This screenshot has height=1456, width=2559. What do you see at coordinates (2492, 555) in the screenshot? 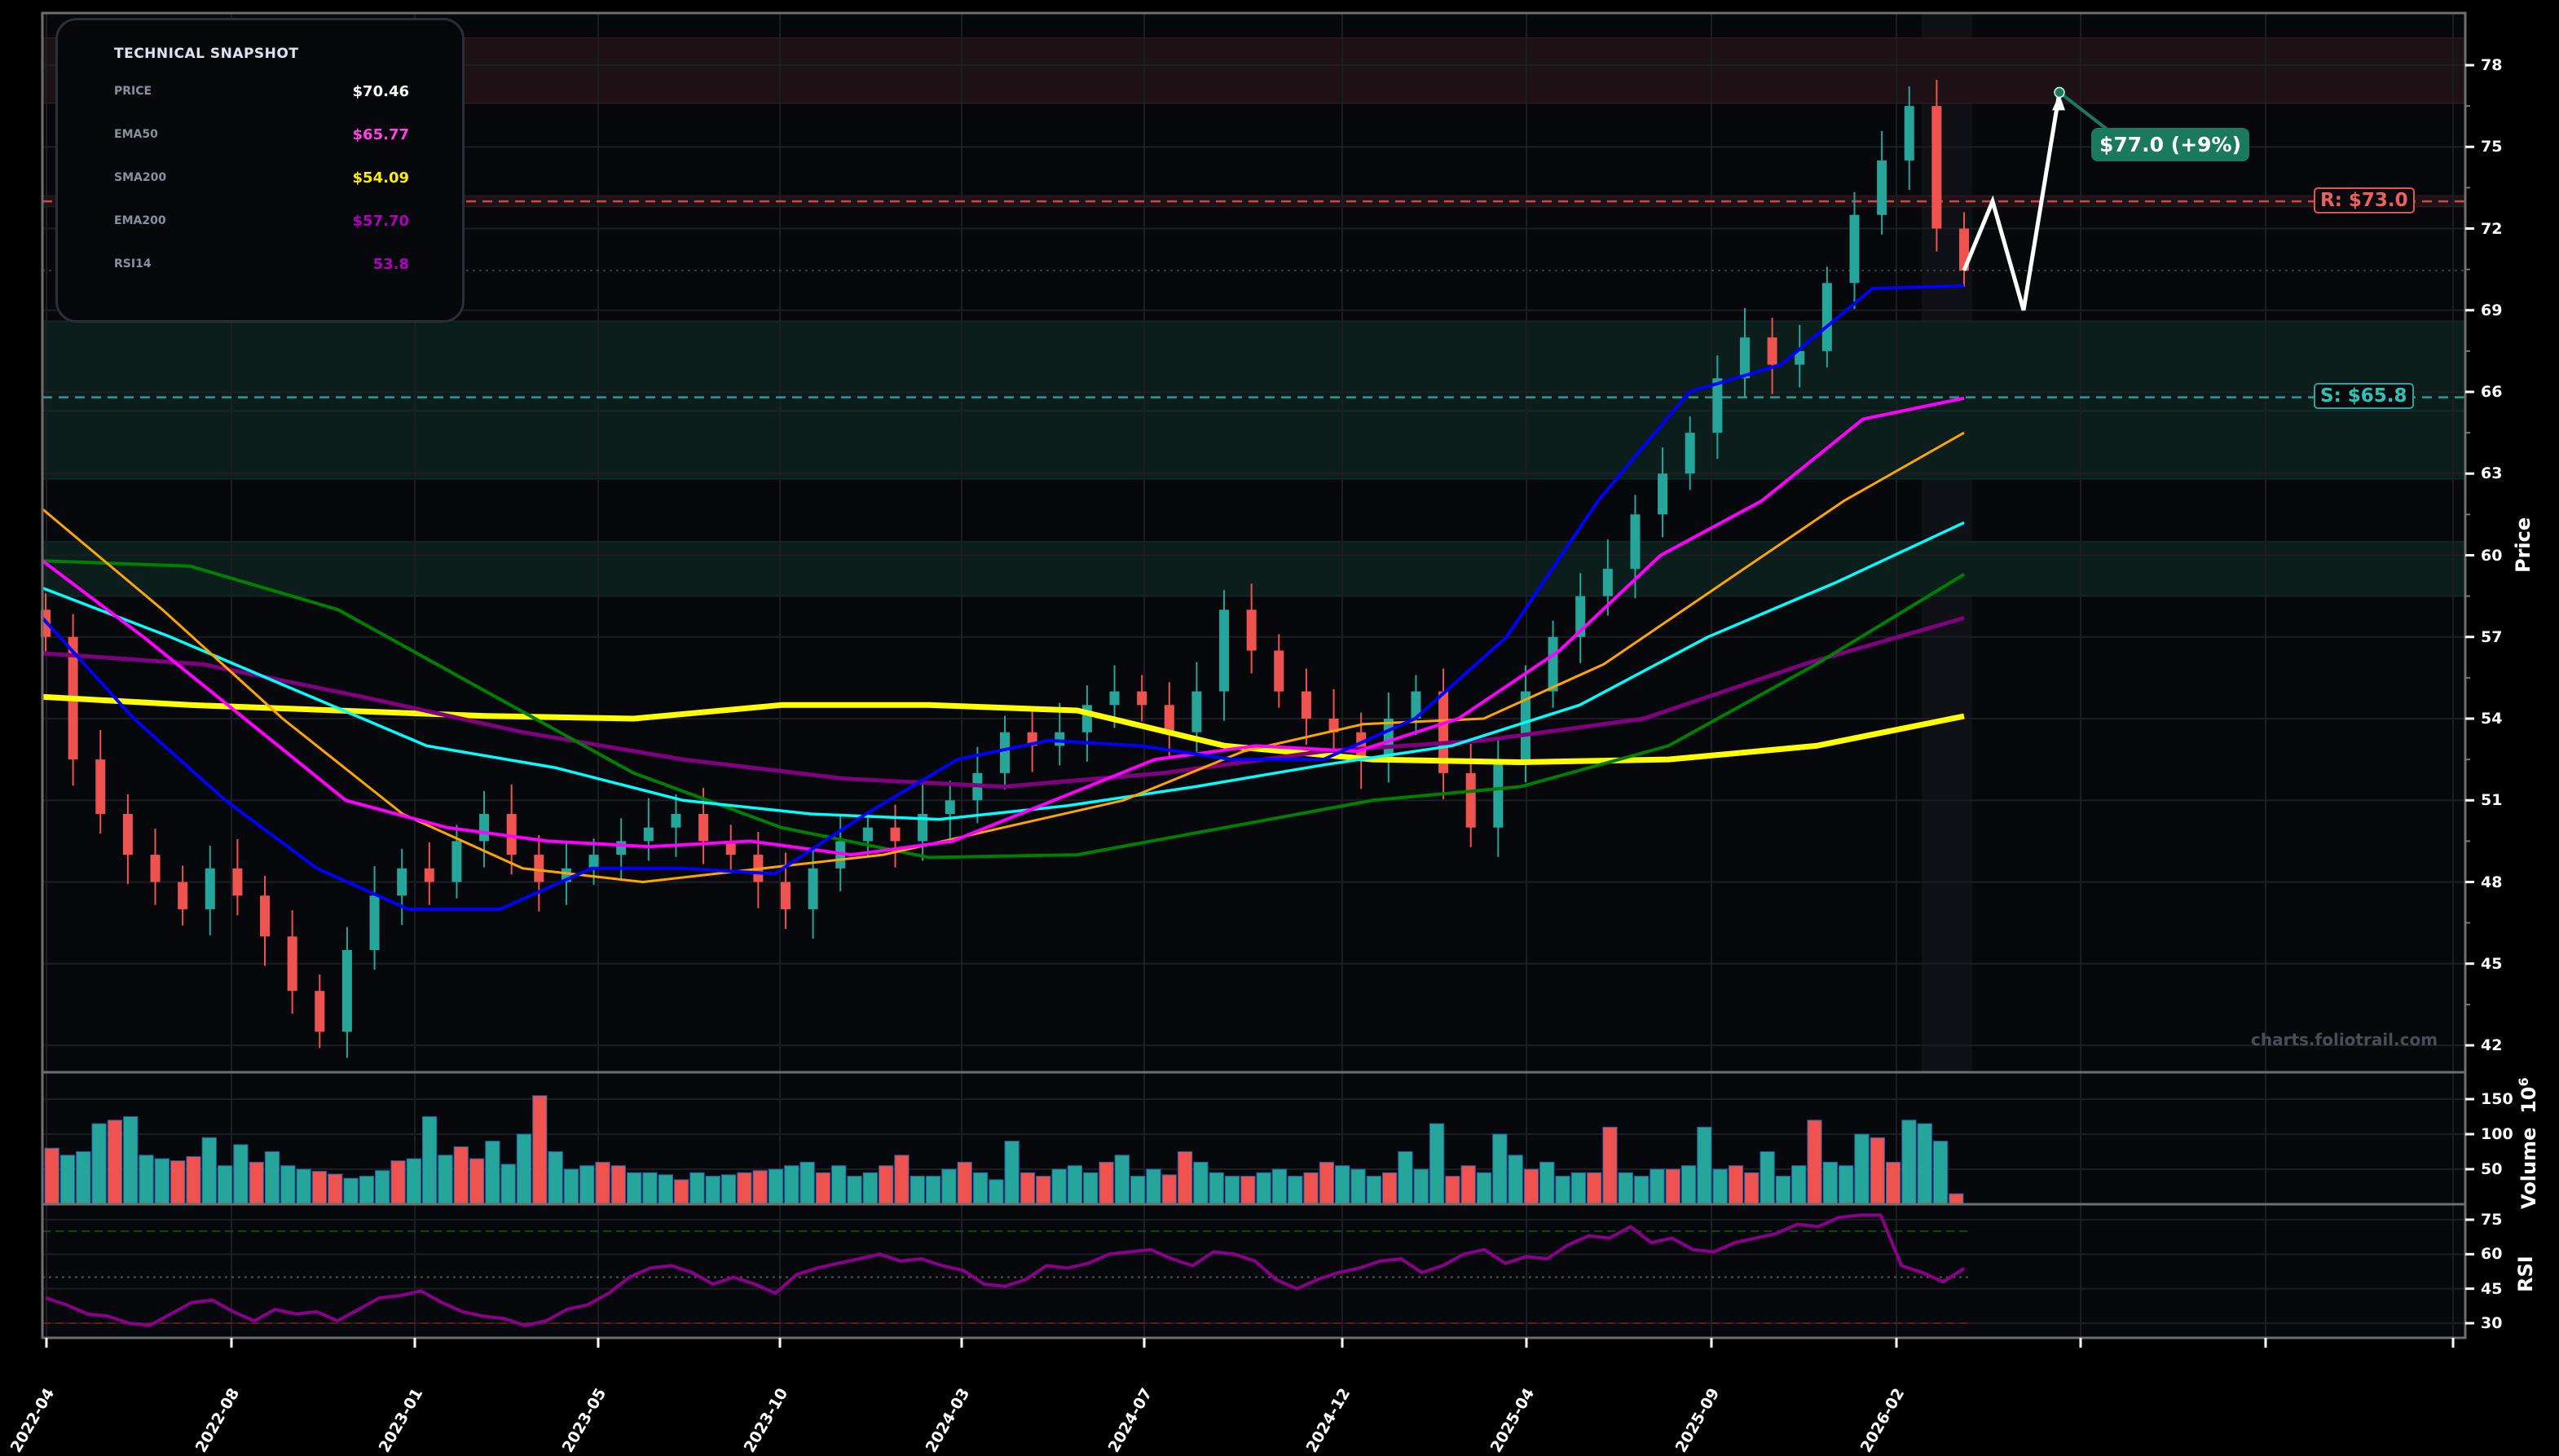
I see `price-tick-label: 60` at bounding box center [2492, 555].